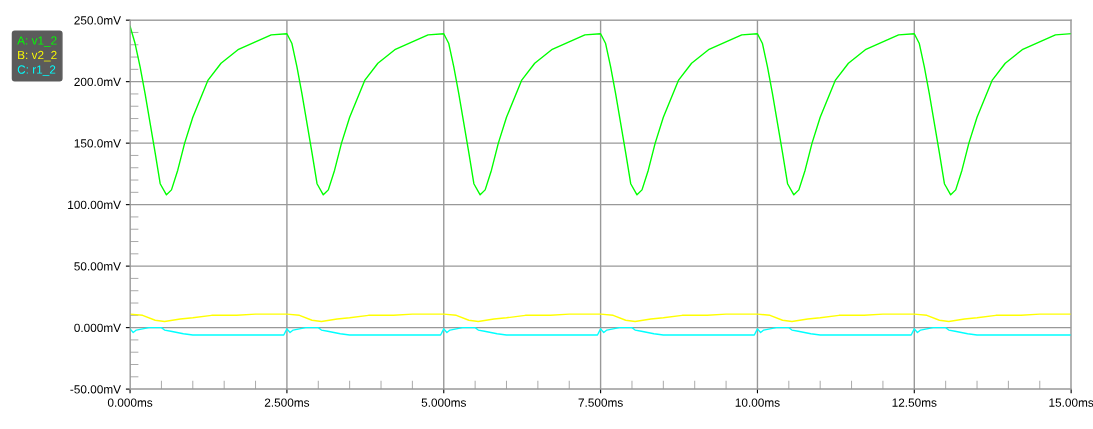  I want to click on text: B: v2_2, so click(37, 56).